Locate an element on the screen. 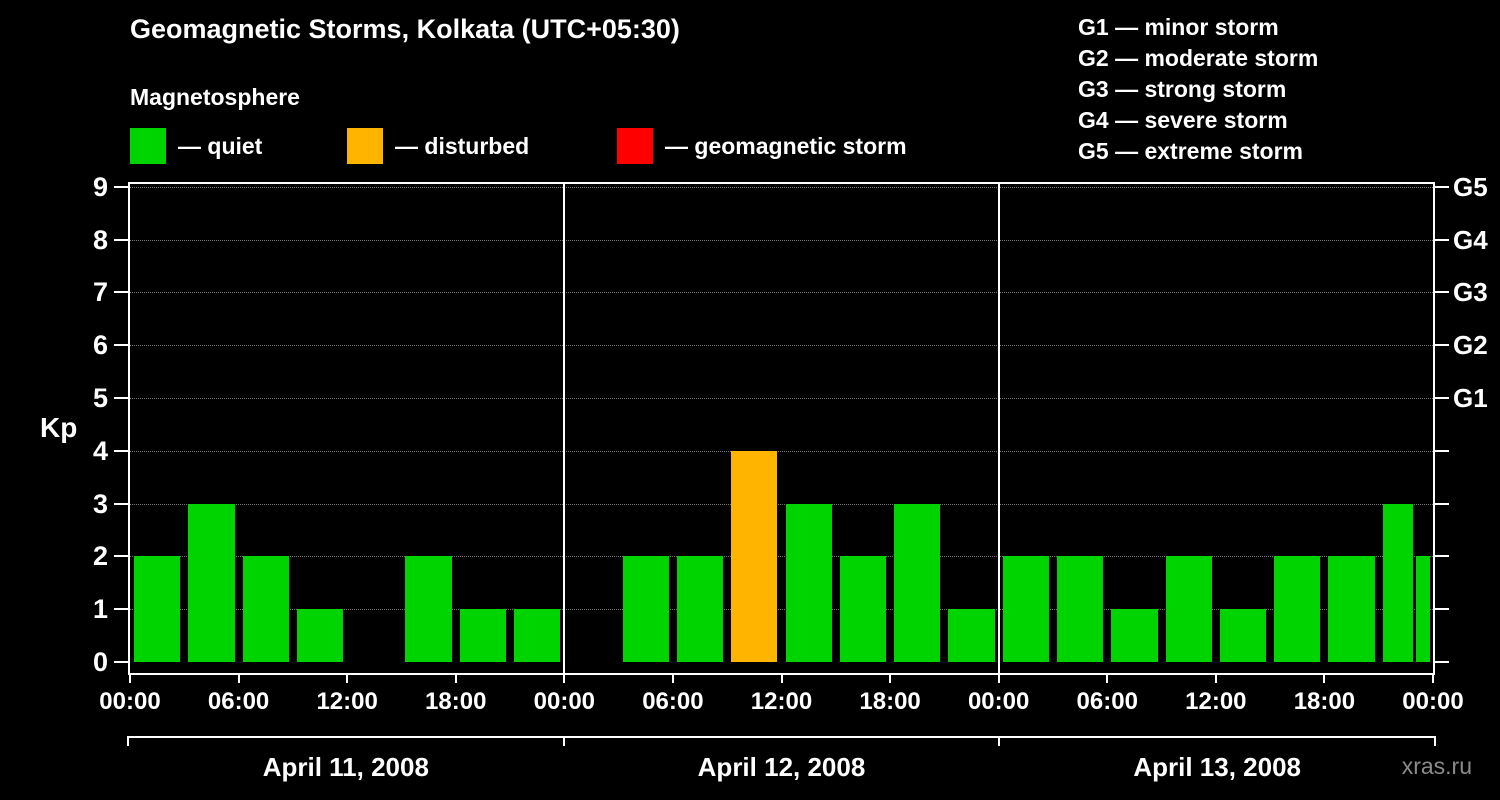 The height and width of the screenshot is (800, 1500). kp-color-legend: — quiet — disturbed — geomagnetic storm is located at coordinates (750, 148).